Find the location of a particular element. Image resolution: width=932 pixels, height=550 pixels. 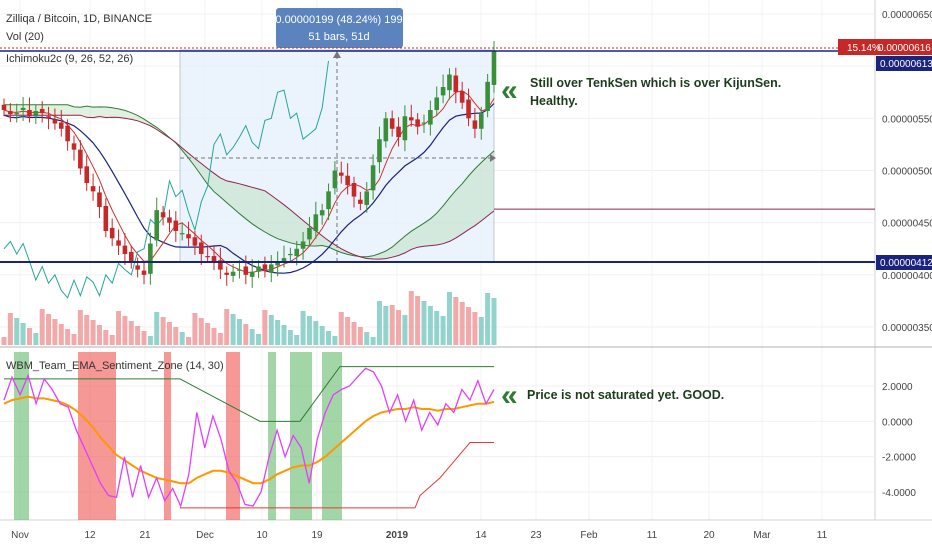

volume-indicator-label: Vol (20) is located at coordinates (25, 37).